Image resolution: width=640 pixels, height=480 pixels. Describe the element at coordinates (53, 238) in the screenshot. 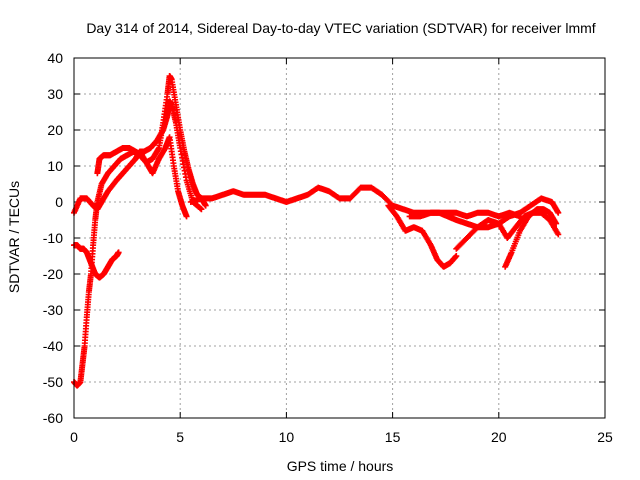

I see `y-tick-label: -10` at that location.